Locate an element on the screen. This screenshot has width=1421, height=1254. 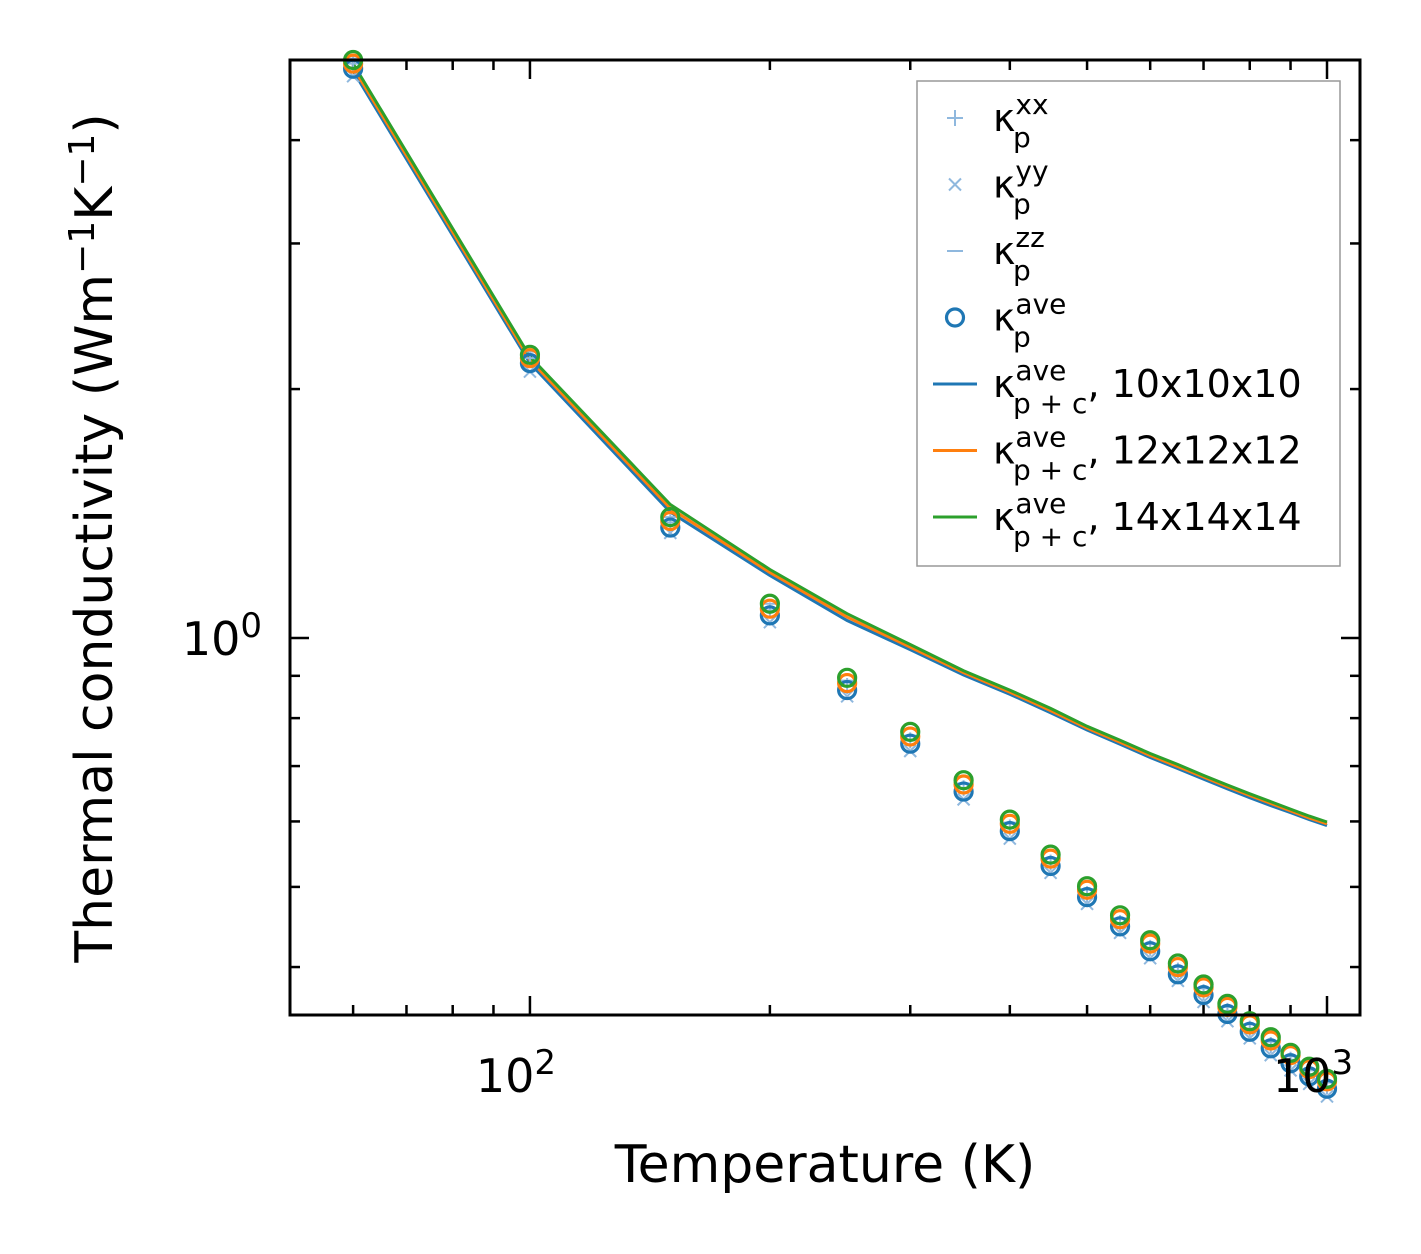
x-tick-label: 102 is located at coordinates (516, 1073).